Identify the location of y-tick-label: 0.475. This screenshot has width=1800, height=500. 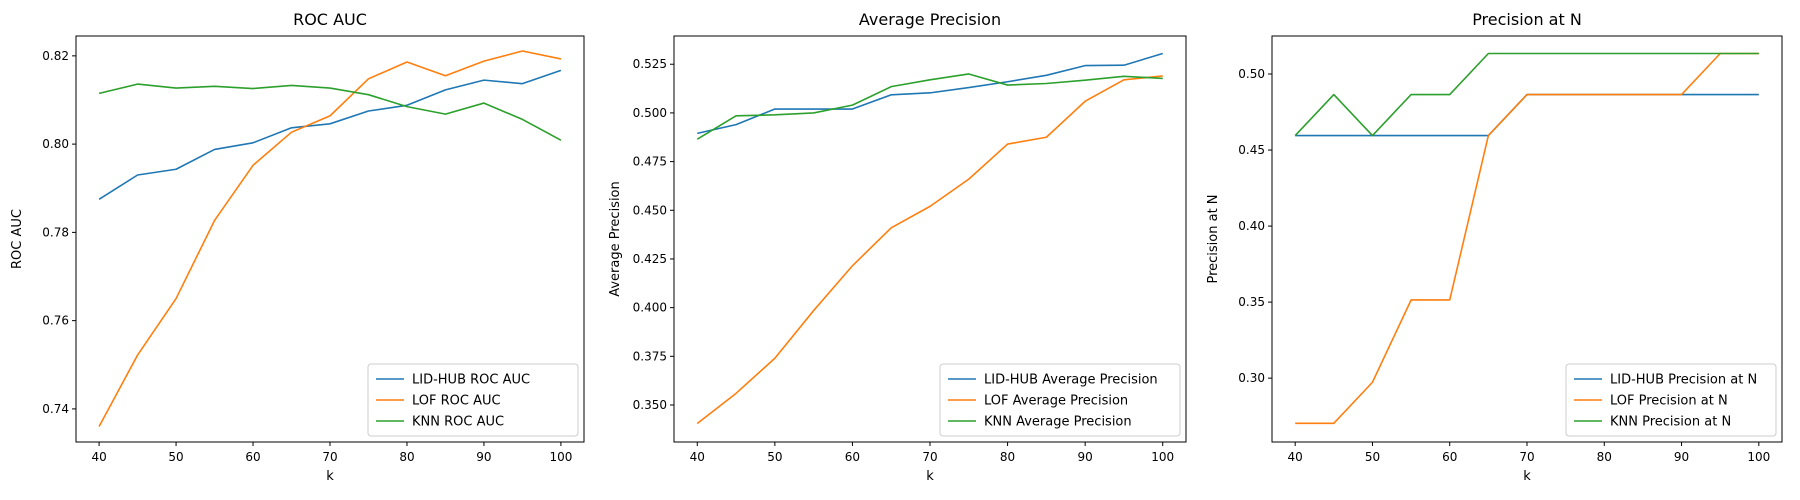
(650, 162).